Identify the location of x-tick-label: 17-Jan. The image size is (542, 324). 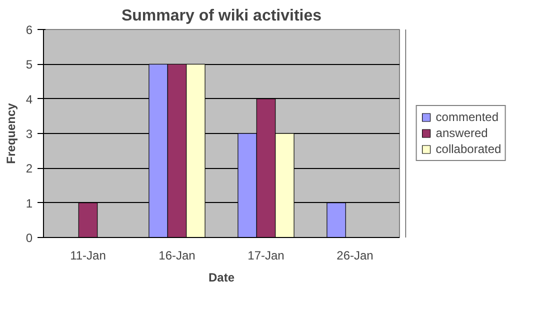
(266, 255).